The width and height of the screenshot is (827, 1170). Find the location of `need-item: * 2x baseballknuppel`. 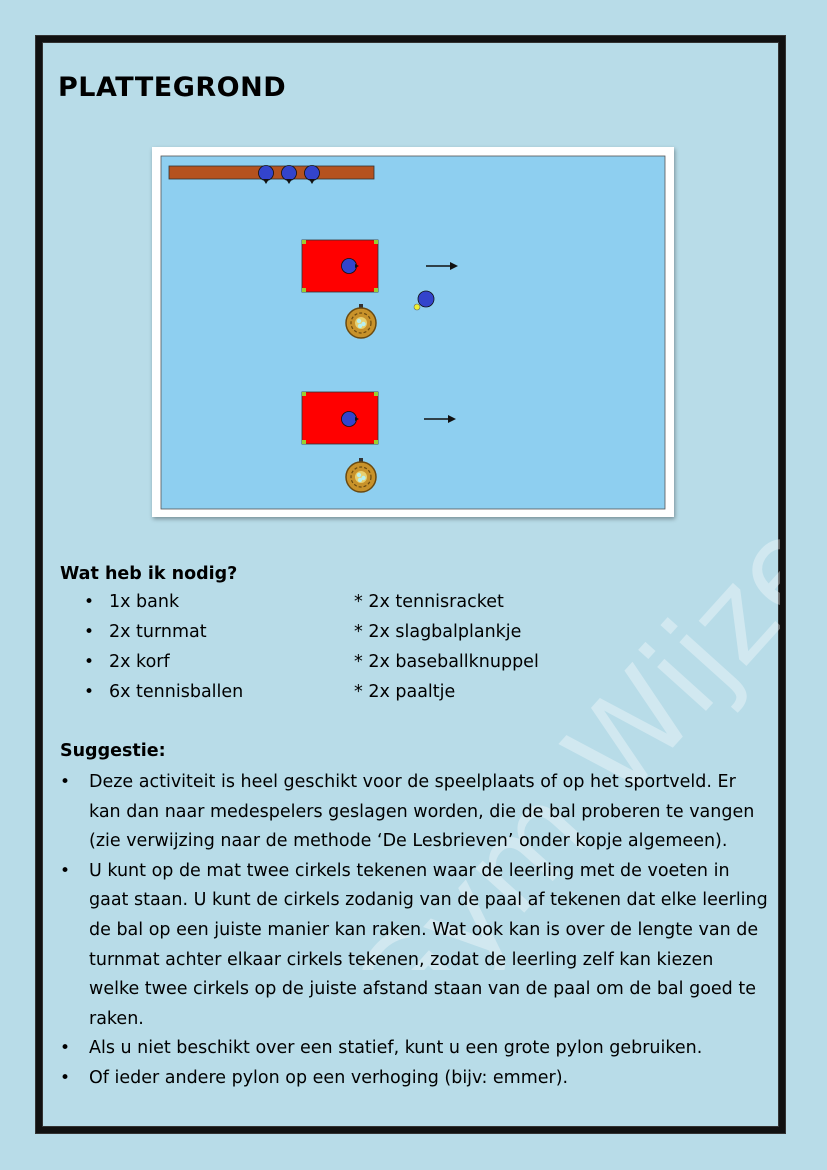

need-item: * 2x baseballknuppel is located at coordinates (446, 662).